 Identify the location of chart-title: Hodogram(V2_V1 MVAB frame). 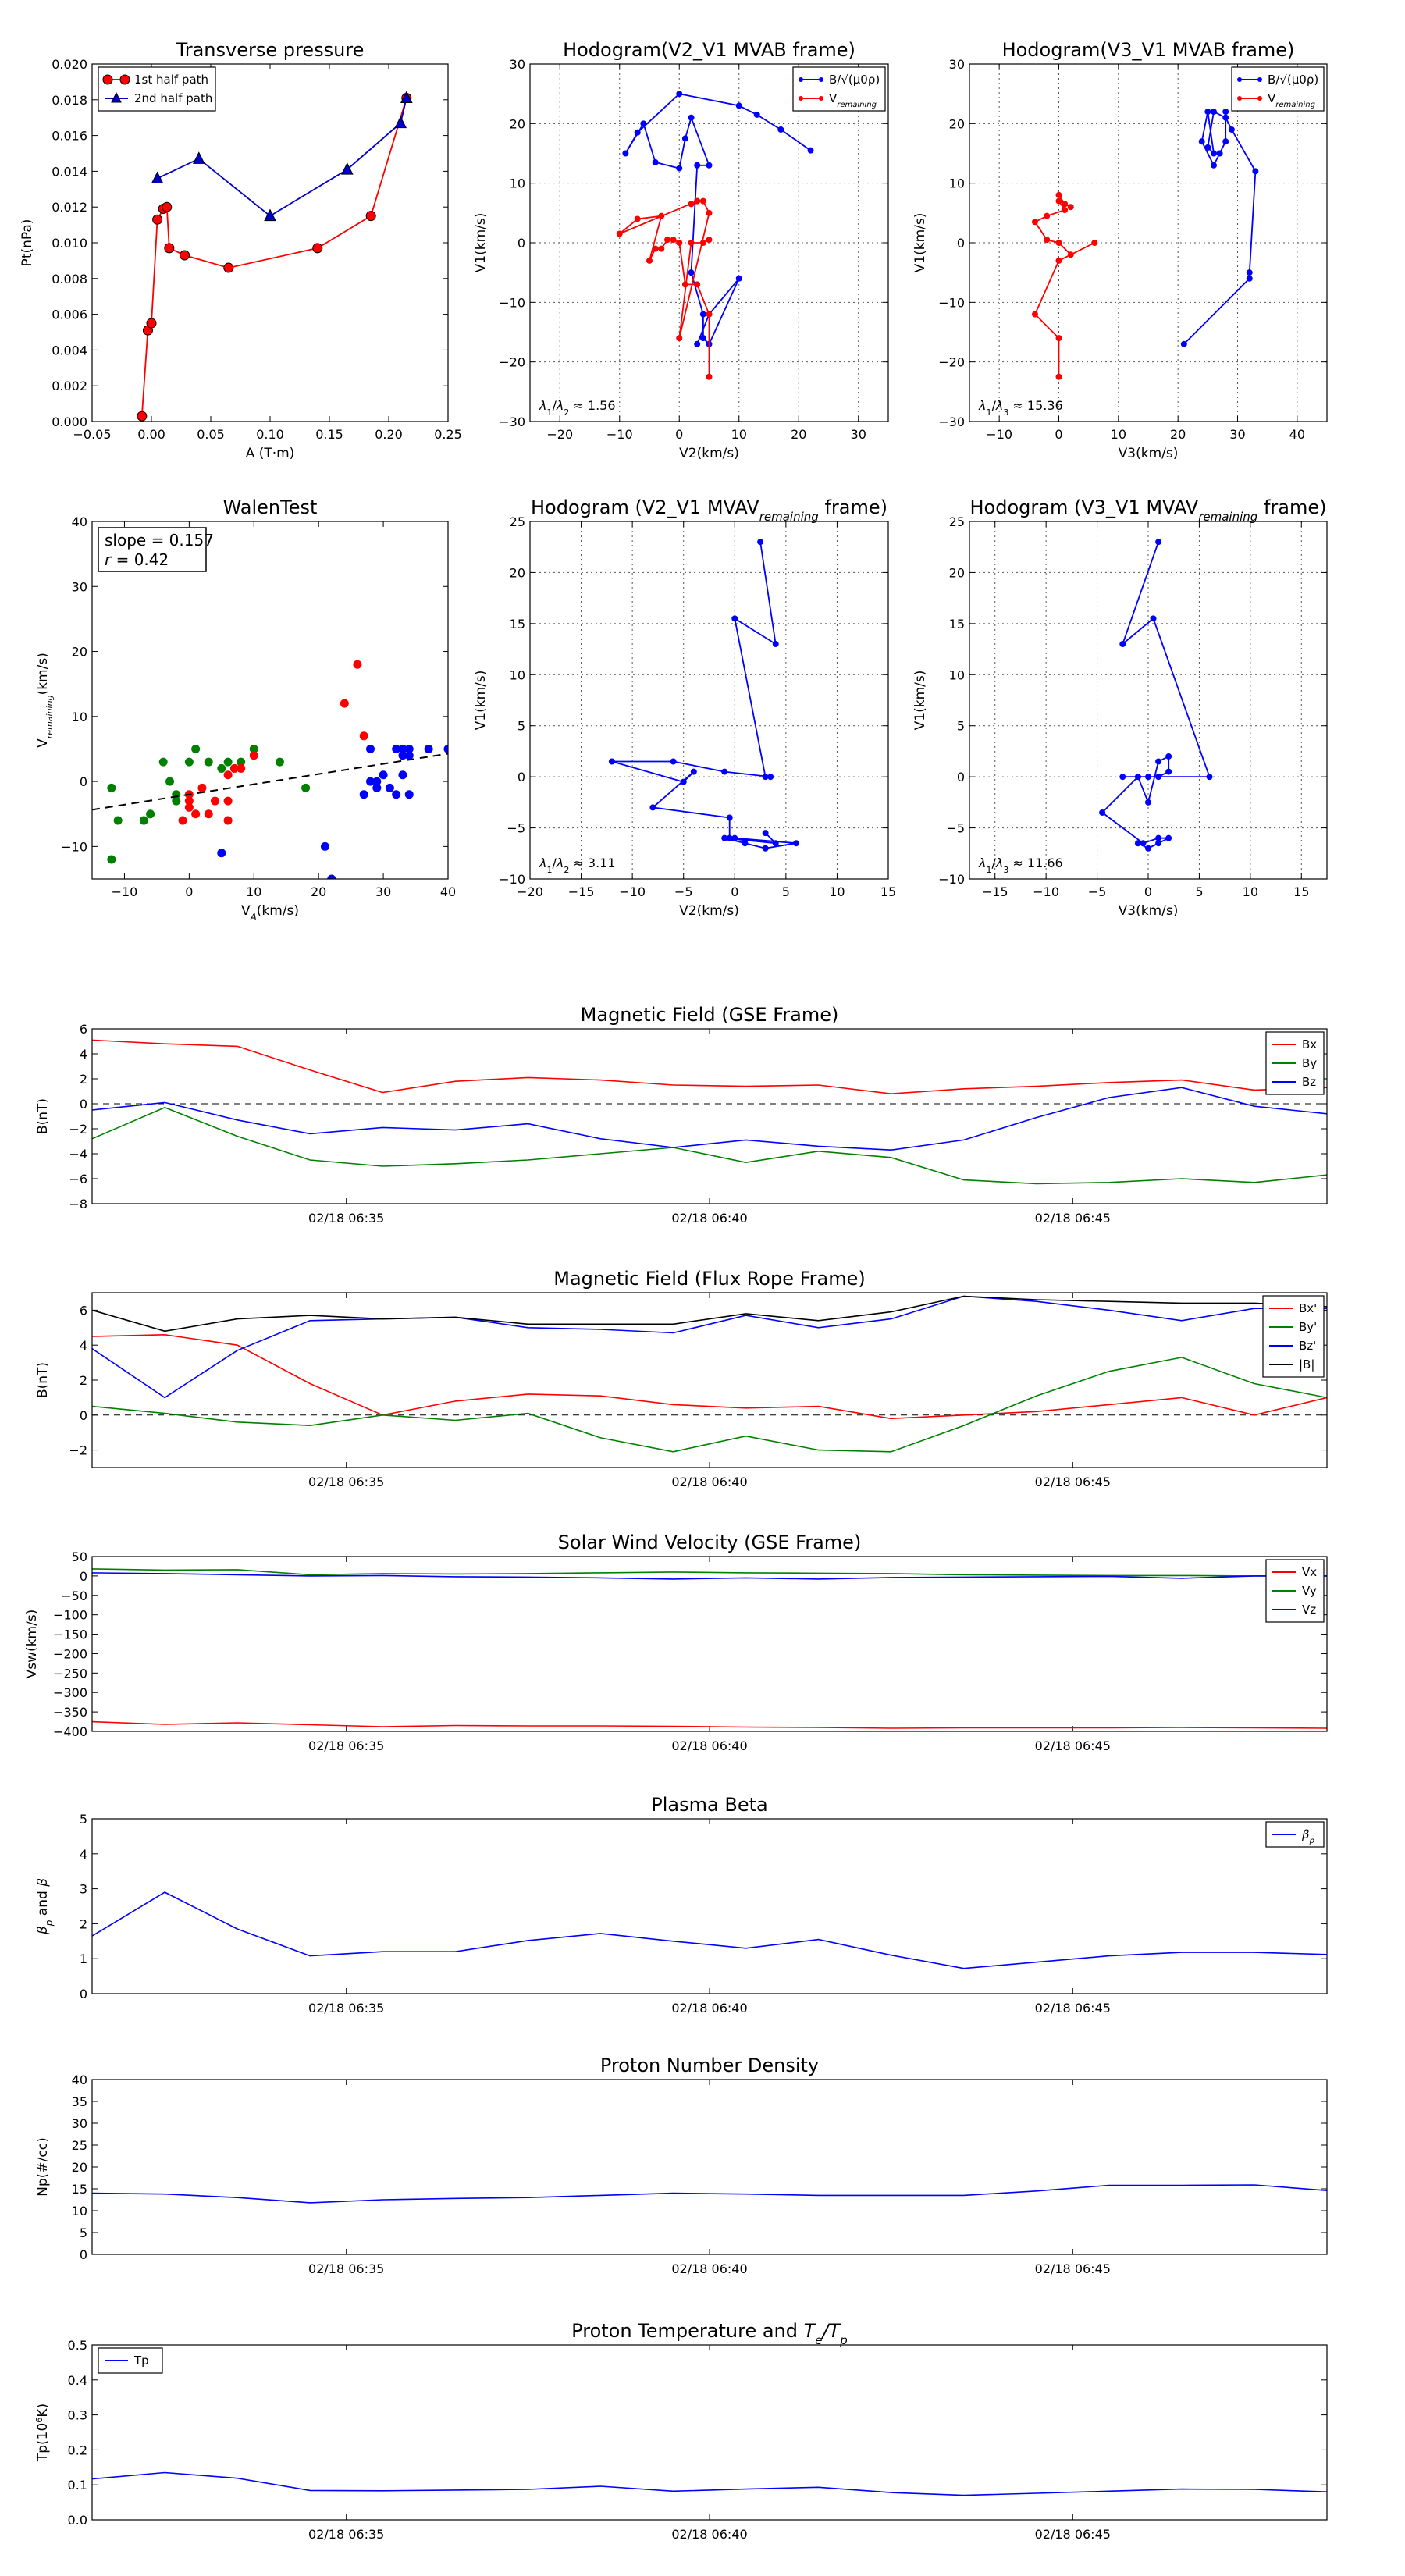
(709, 50).